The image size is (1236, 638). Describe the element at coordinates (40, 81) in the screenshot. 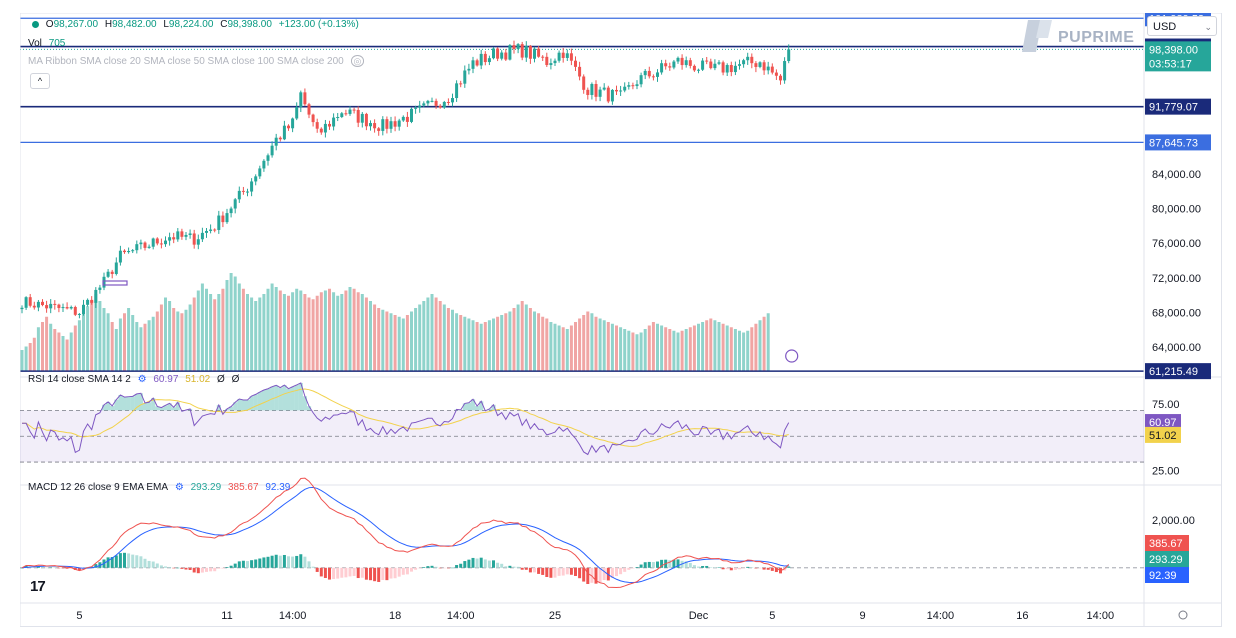

I see `collapse-legend-button: ^` at that location.